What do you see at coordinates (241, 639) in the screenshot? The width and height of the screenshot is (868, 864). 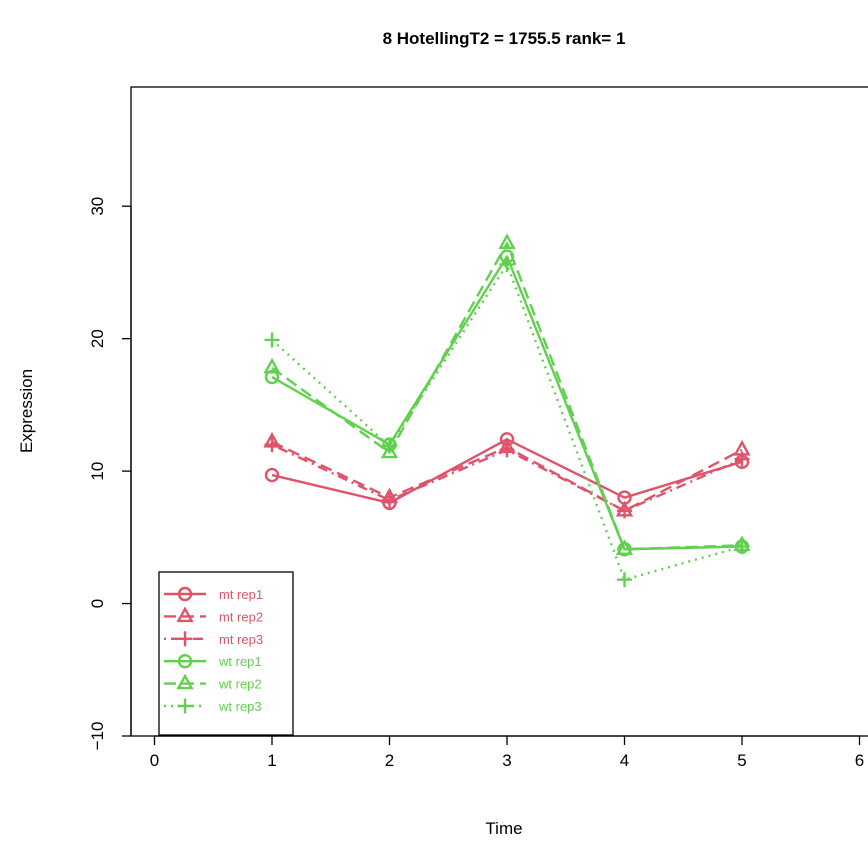 I see `legend-label: mt rep3` at bounding box center [241, 639].